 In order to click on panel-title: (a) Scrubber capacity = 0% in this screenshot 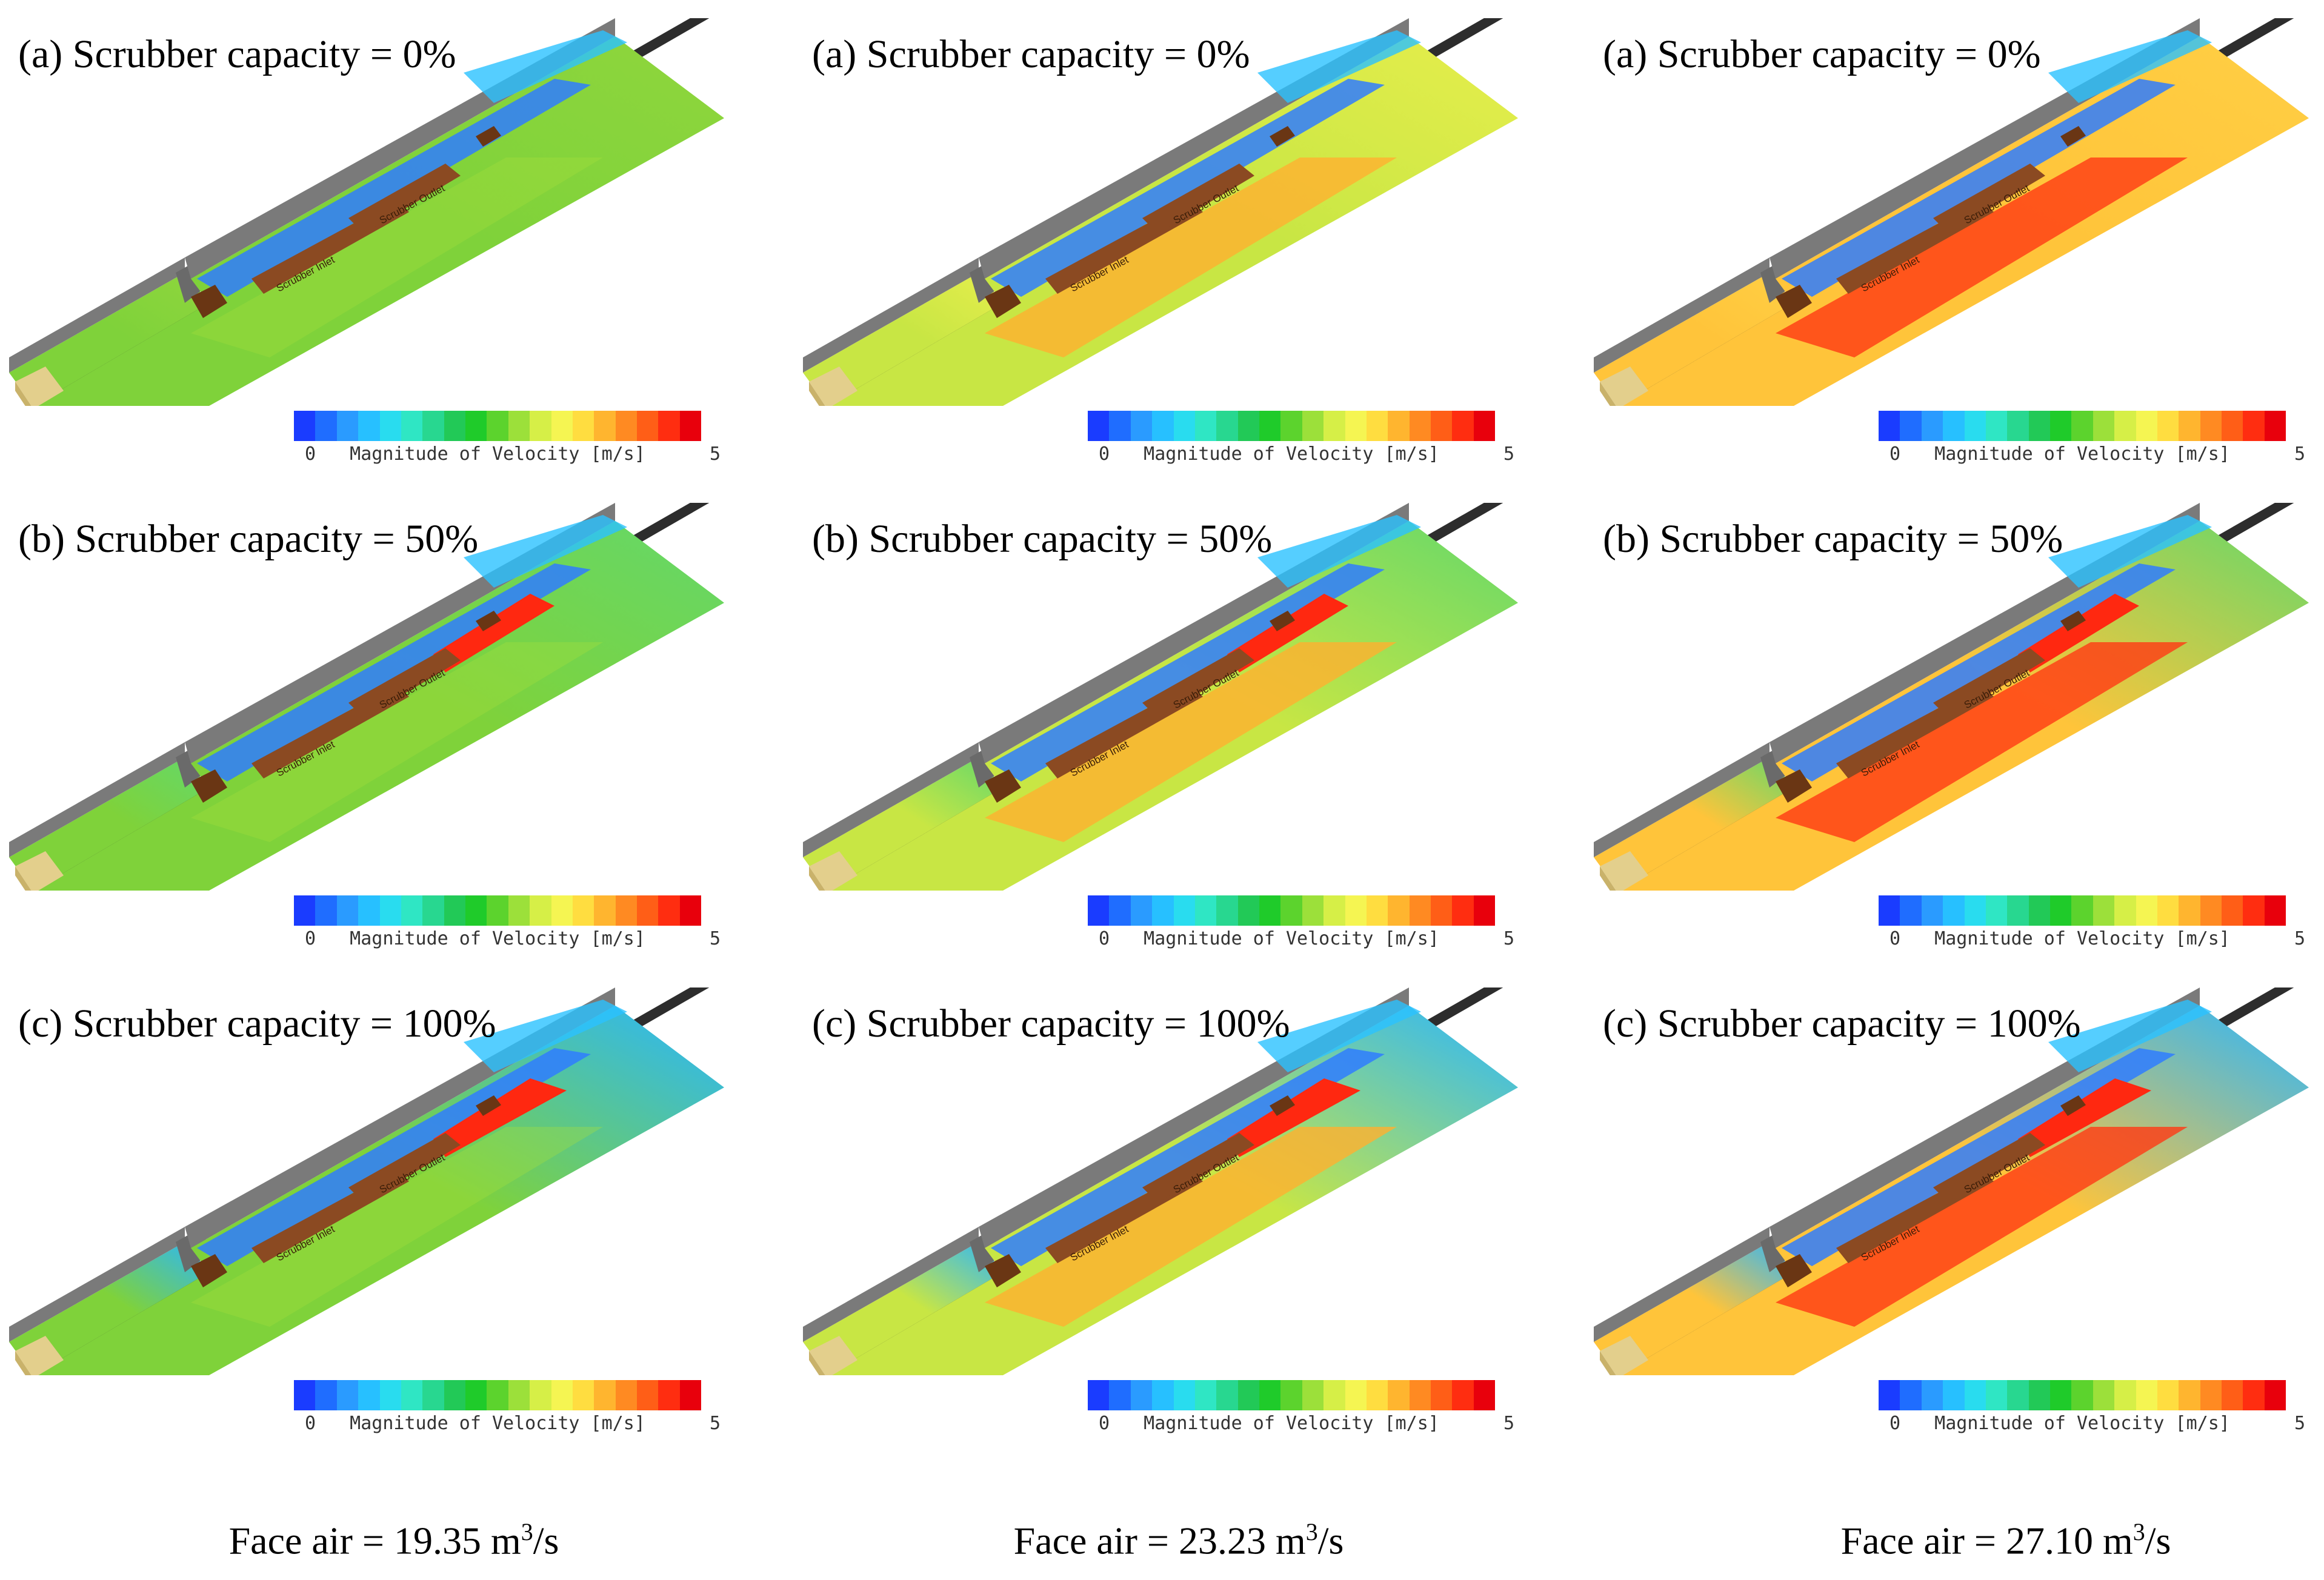, I will do `click(1822, 54)`.